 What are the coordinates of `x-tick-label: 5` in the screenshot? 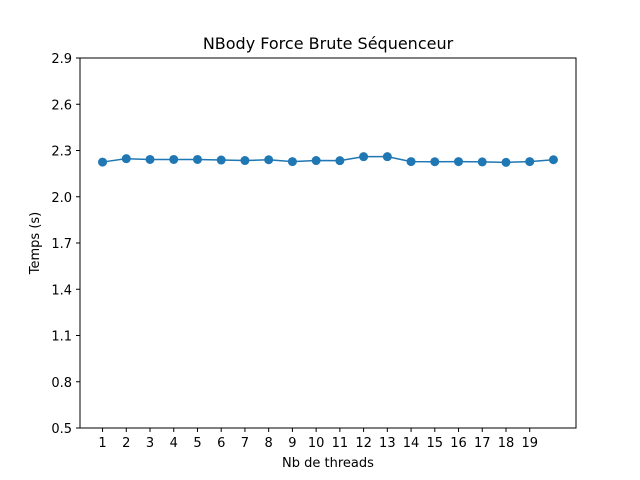 It's located at (197, 443).